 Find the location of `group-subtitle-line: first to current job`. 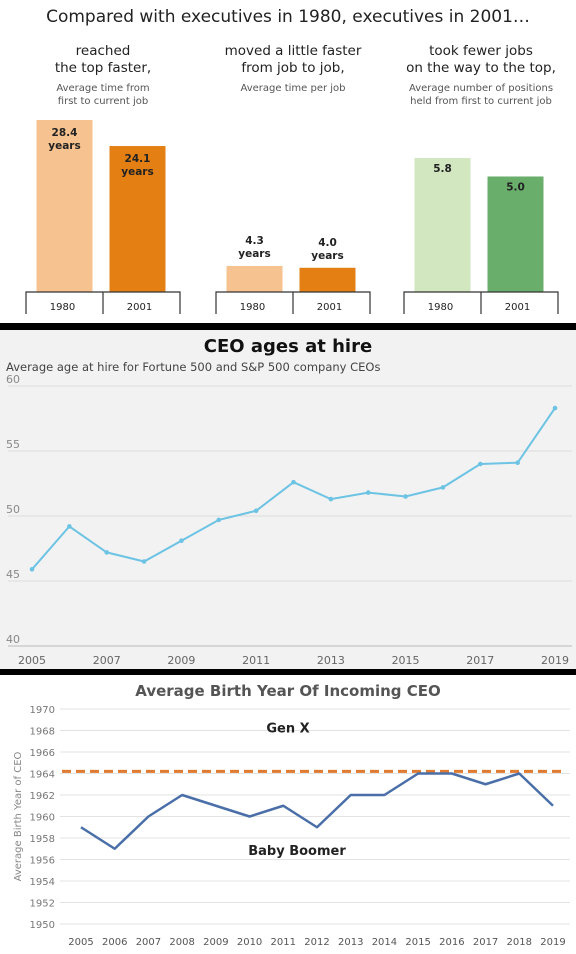

group-subtitle-line: first to current job is located at coordinates (103, 101).